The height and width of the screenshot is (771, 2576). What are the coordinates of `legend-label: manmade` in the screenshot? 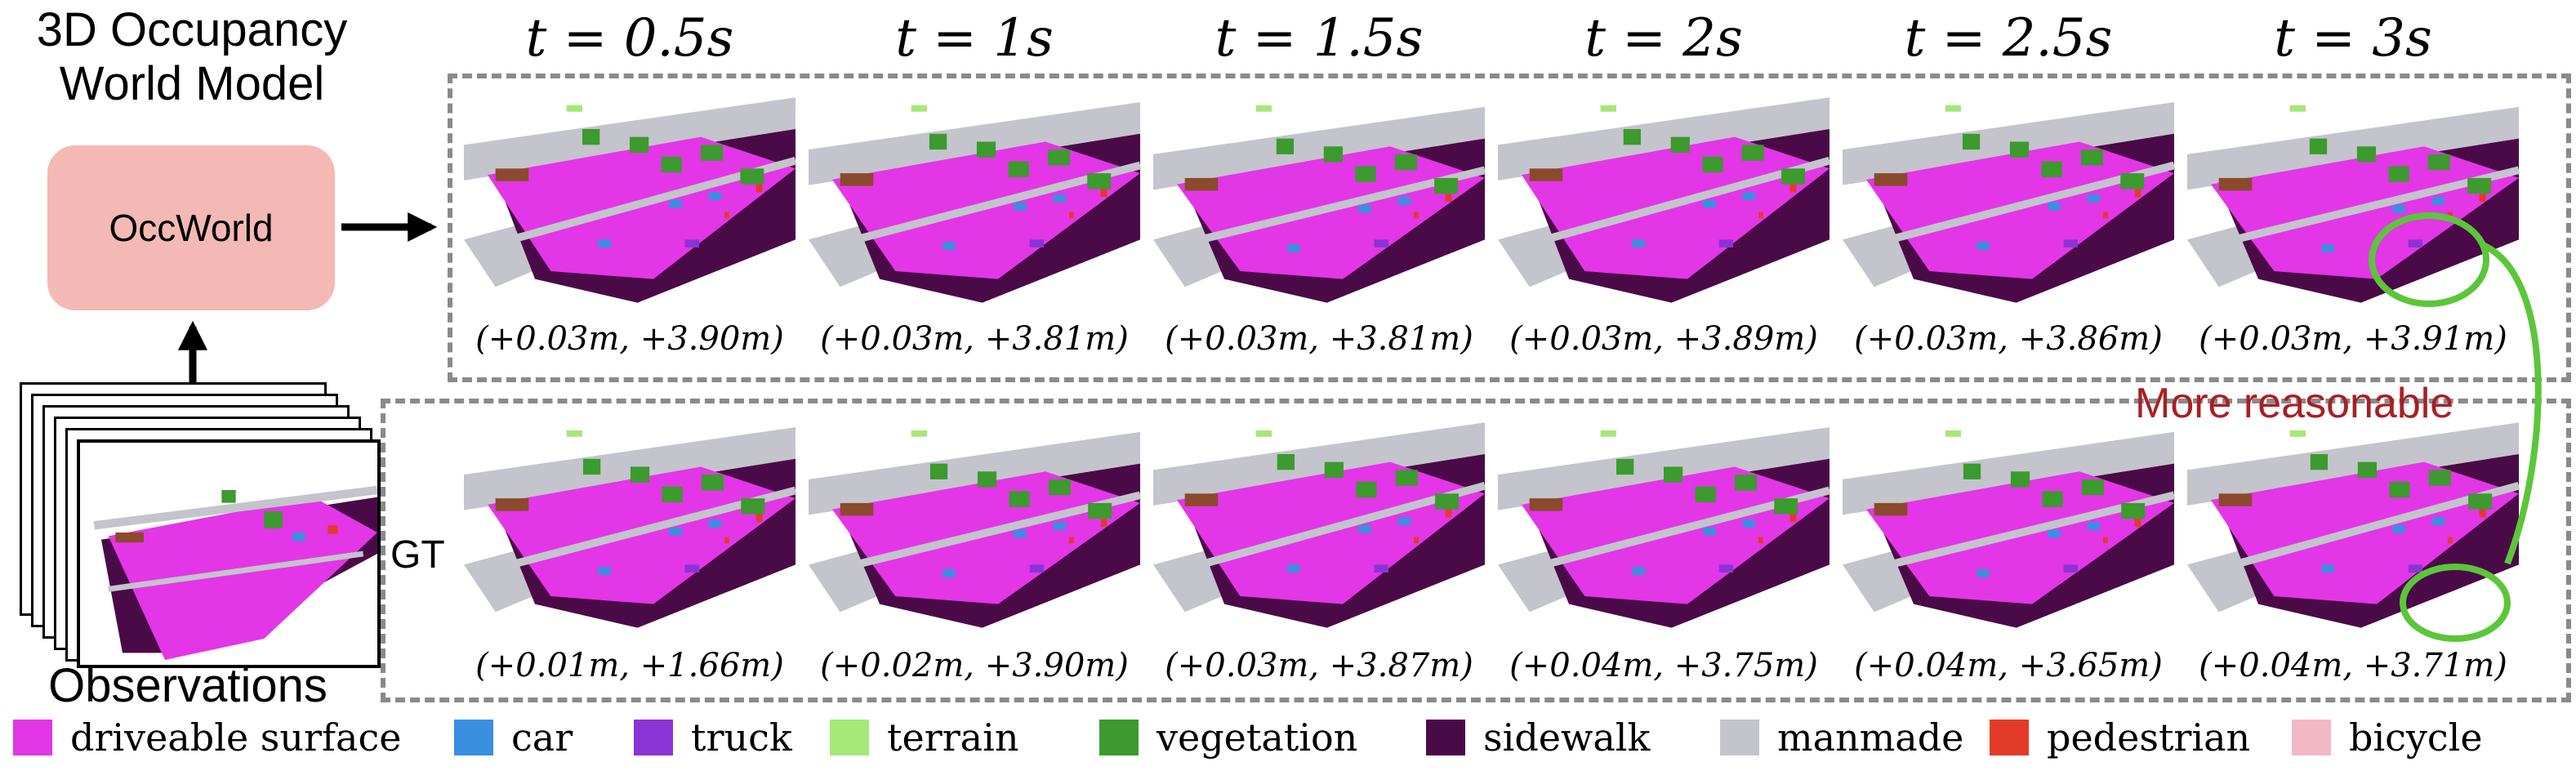 It's located at (1870, 737).